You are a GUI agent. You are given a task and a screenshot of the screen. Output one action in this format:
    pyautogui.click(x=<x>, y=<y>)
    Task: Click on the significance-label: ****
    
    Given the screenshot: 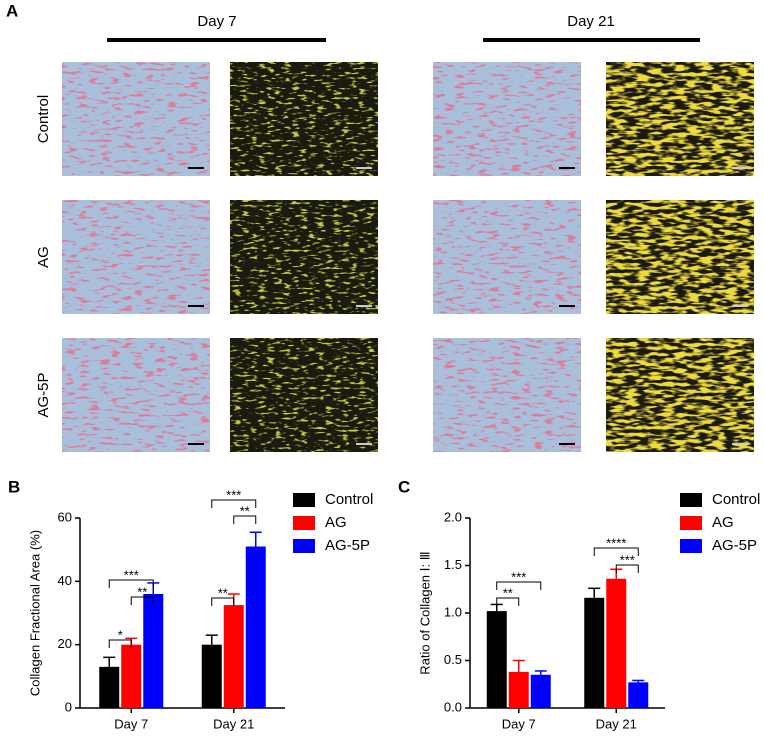 What is the action you would take?
    pyautogui.click(x=616, y=542)
    